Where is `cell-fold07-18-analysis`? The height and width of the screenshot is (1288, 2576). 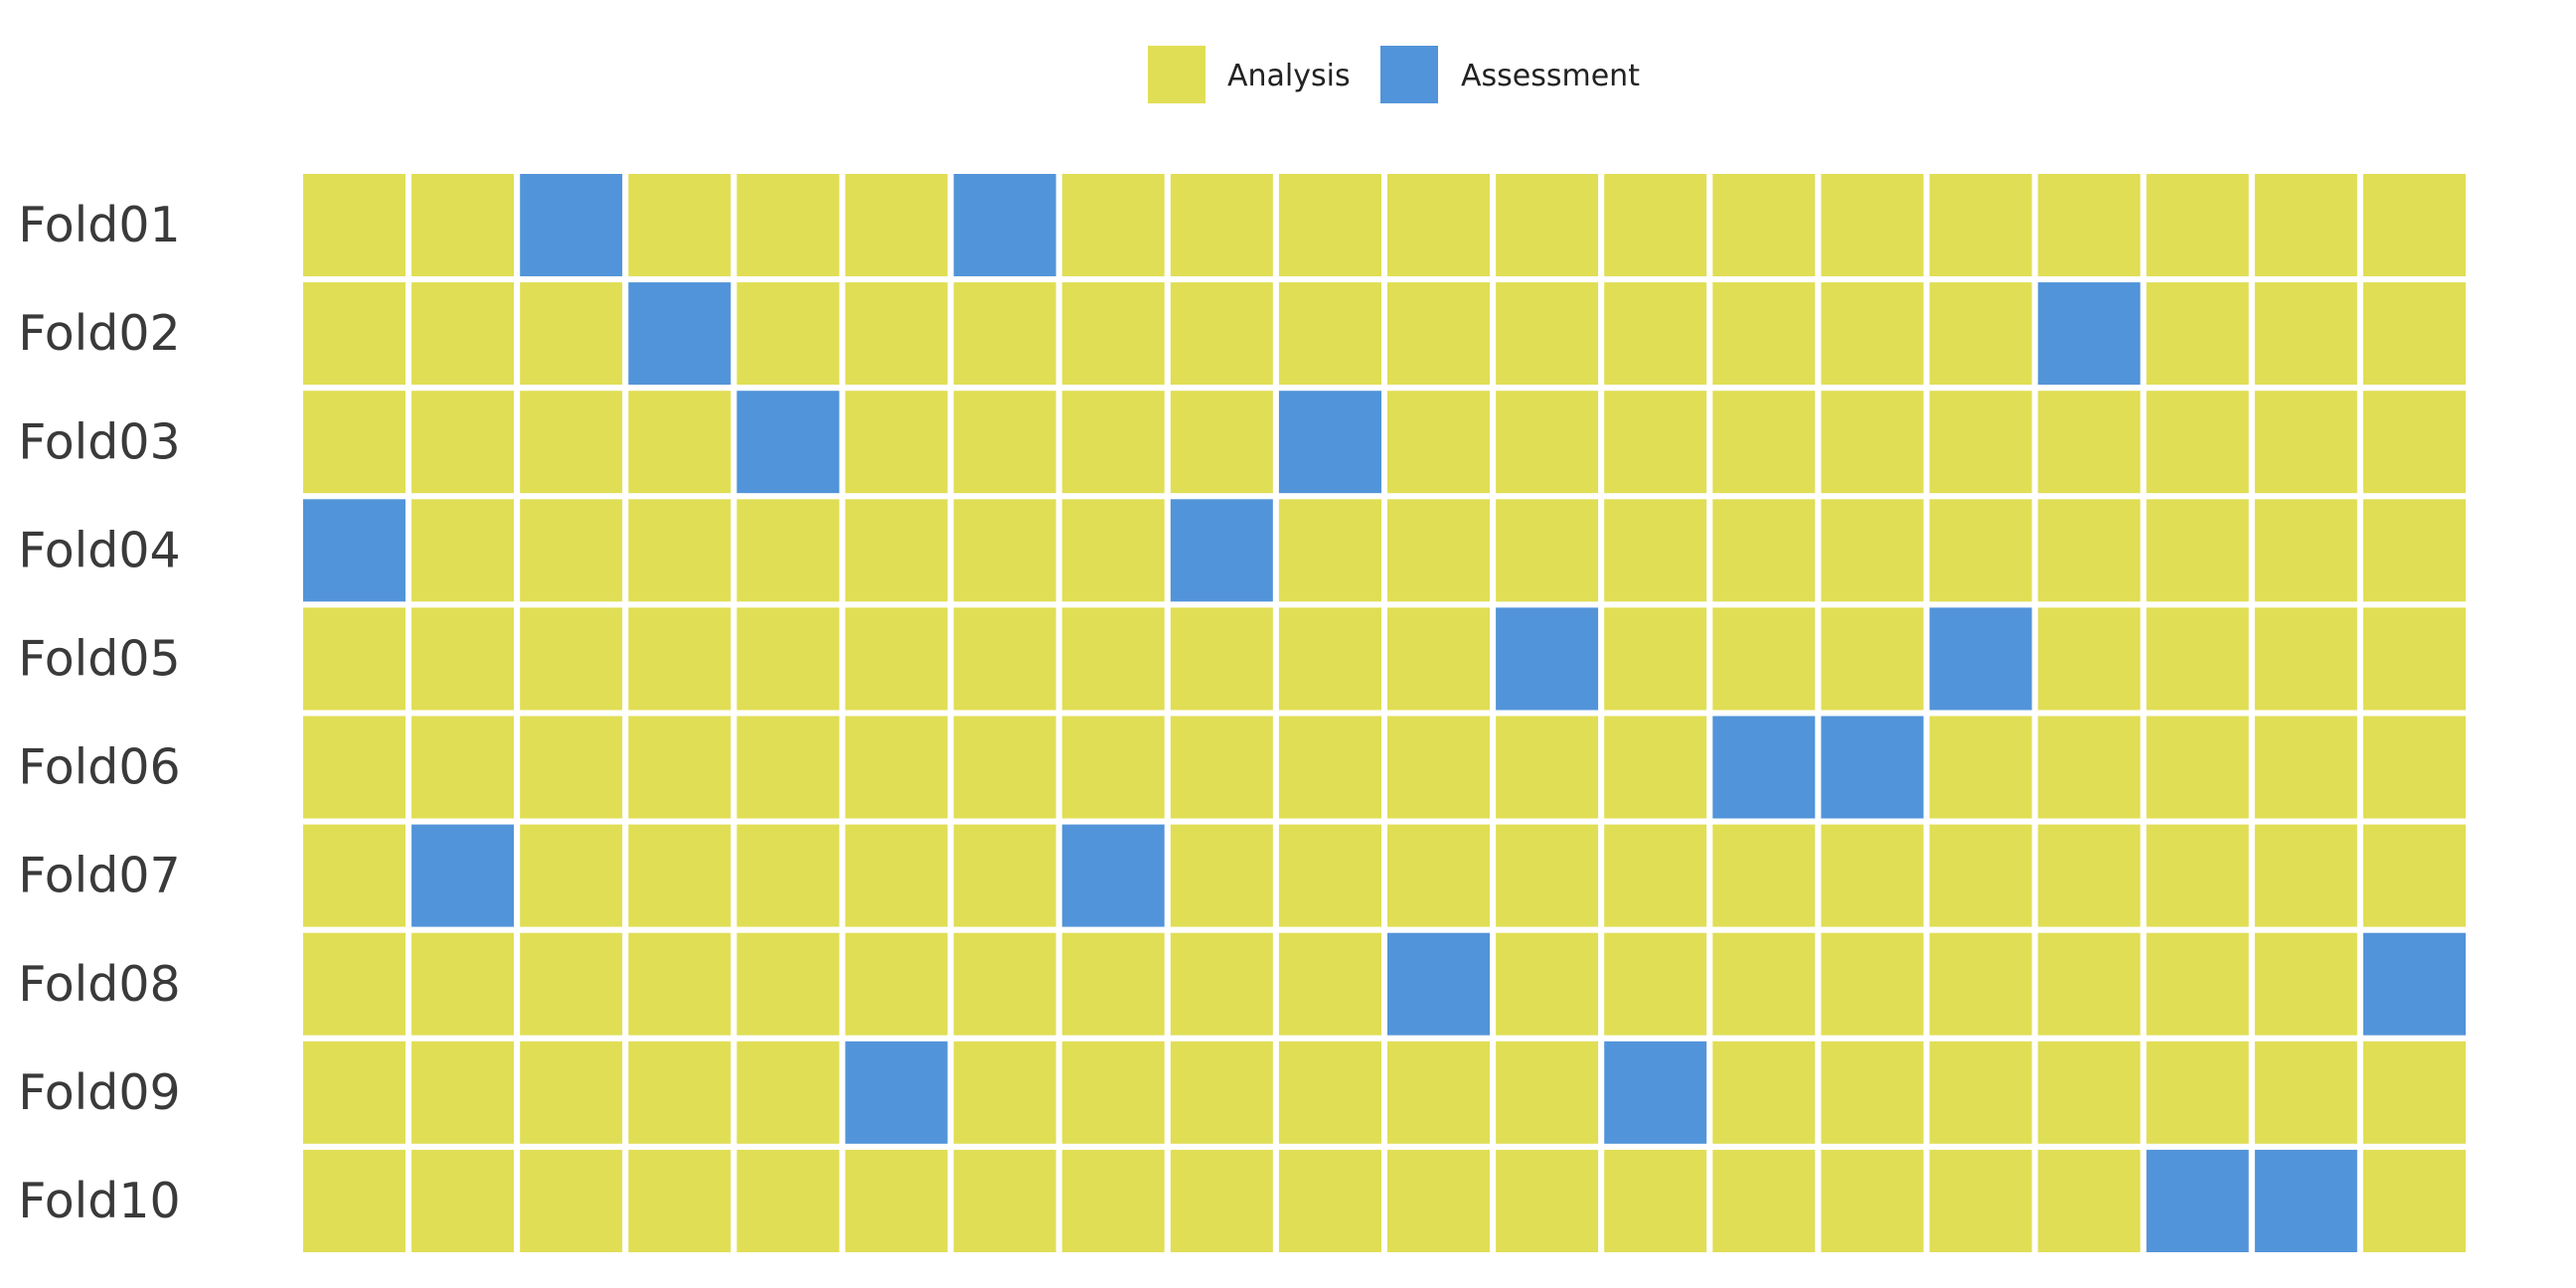
cell-fold07-18-analysis is located at coordinates (2197, 875).